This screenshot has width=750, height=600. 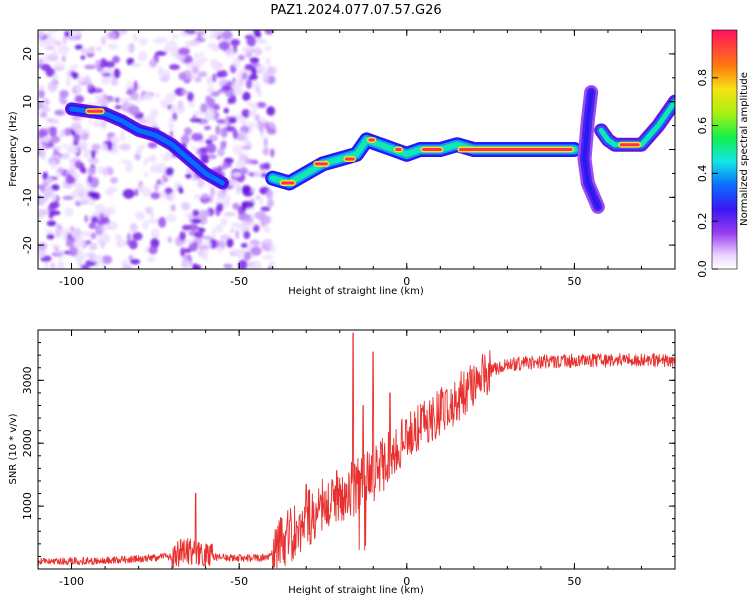 I want to click on colorbar-frame, so click(x=724, y=149).